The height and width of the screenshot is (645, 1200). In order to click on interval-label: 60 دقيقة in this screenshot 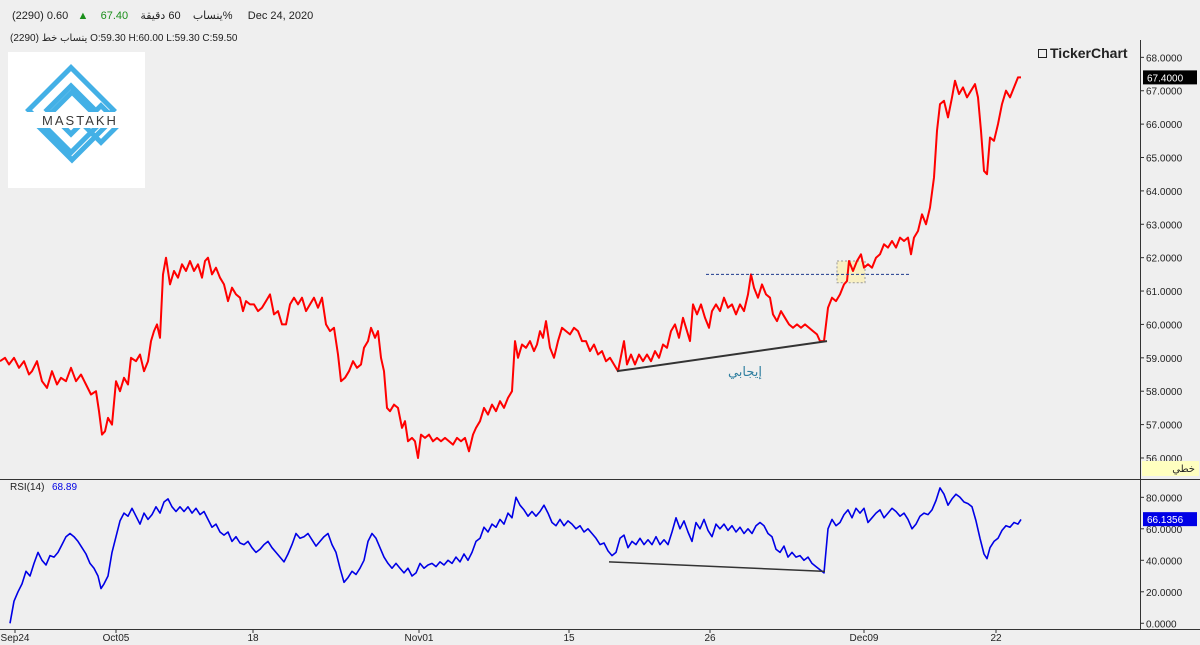, I will do `click(160, 16)`.